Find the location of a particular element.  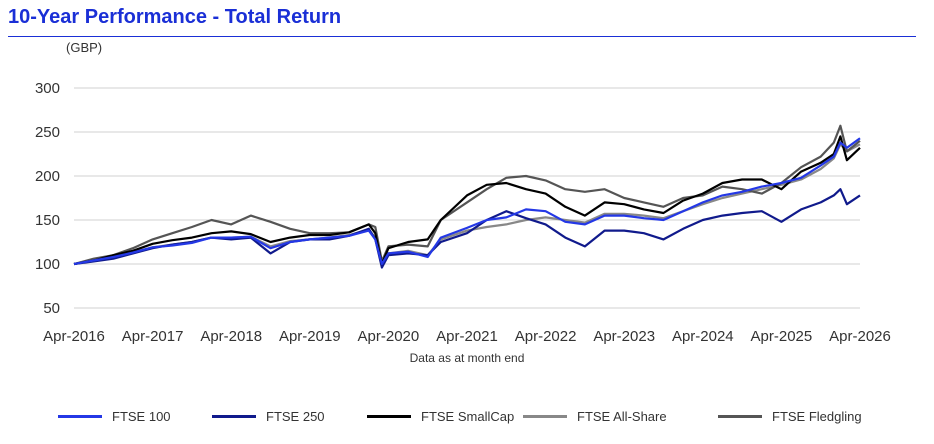

legend-label: FTSE Fledgling is located at coordinates (817, 416).